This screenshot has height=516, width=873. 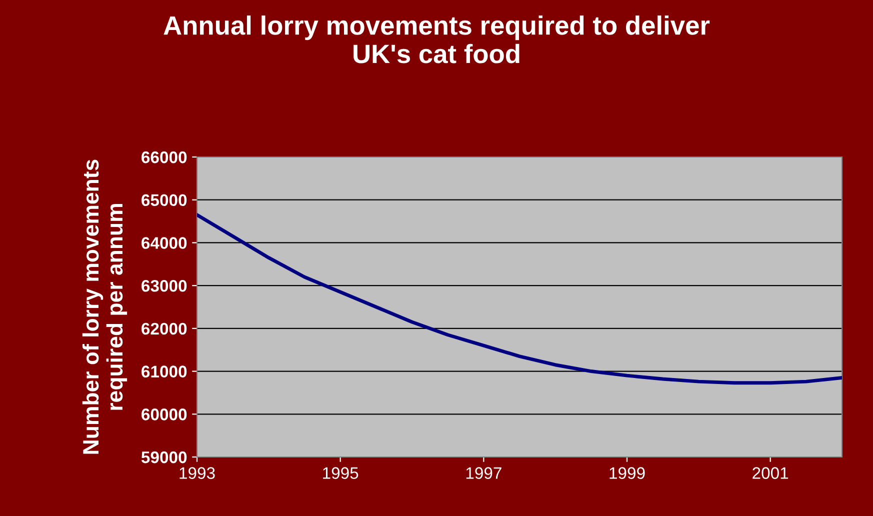 I want to click on x-tick-label: 1999, so click(x=627, y=473).